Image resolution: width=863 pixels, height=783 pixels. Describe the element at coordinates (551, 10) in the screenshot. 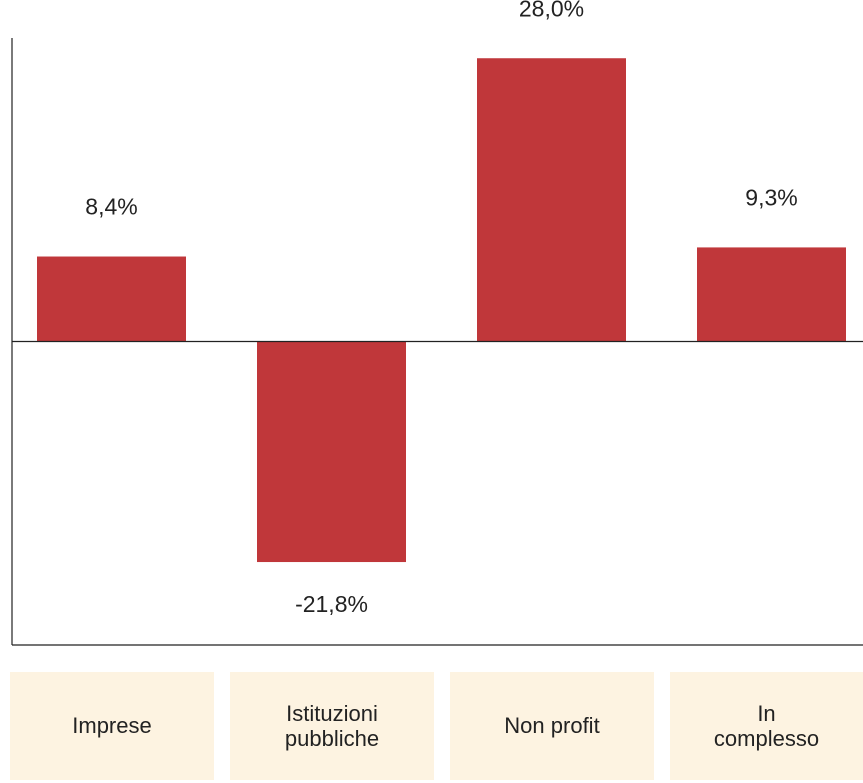

I see `data-label: 28,0%` at that location.